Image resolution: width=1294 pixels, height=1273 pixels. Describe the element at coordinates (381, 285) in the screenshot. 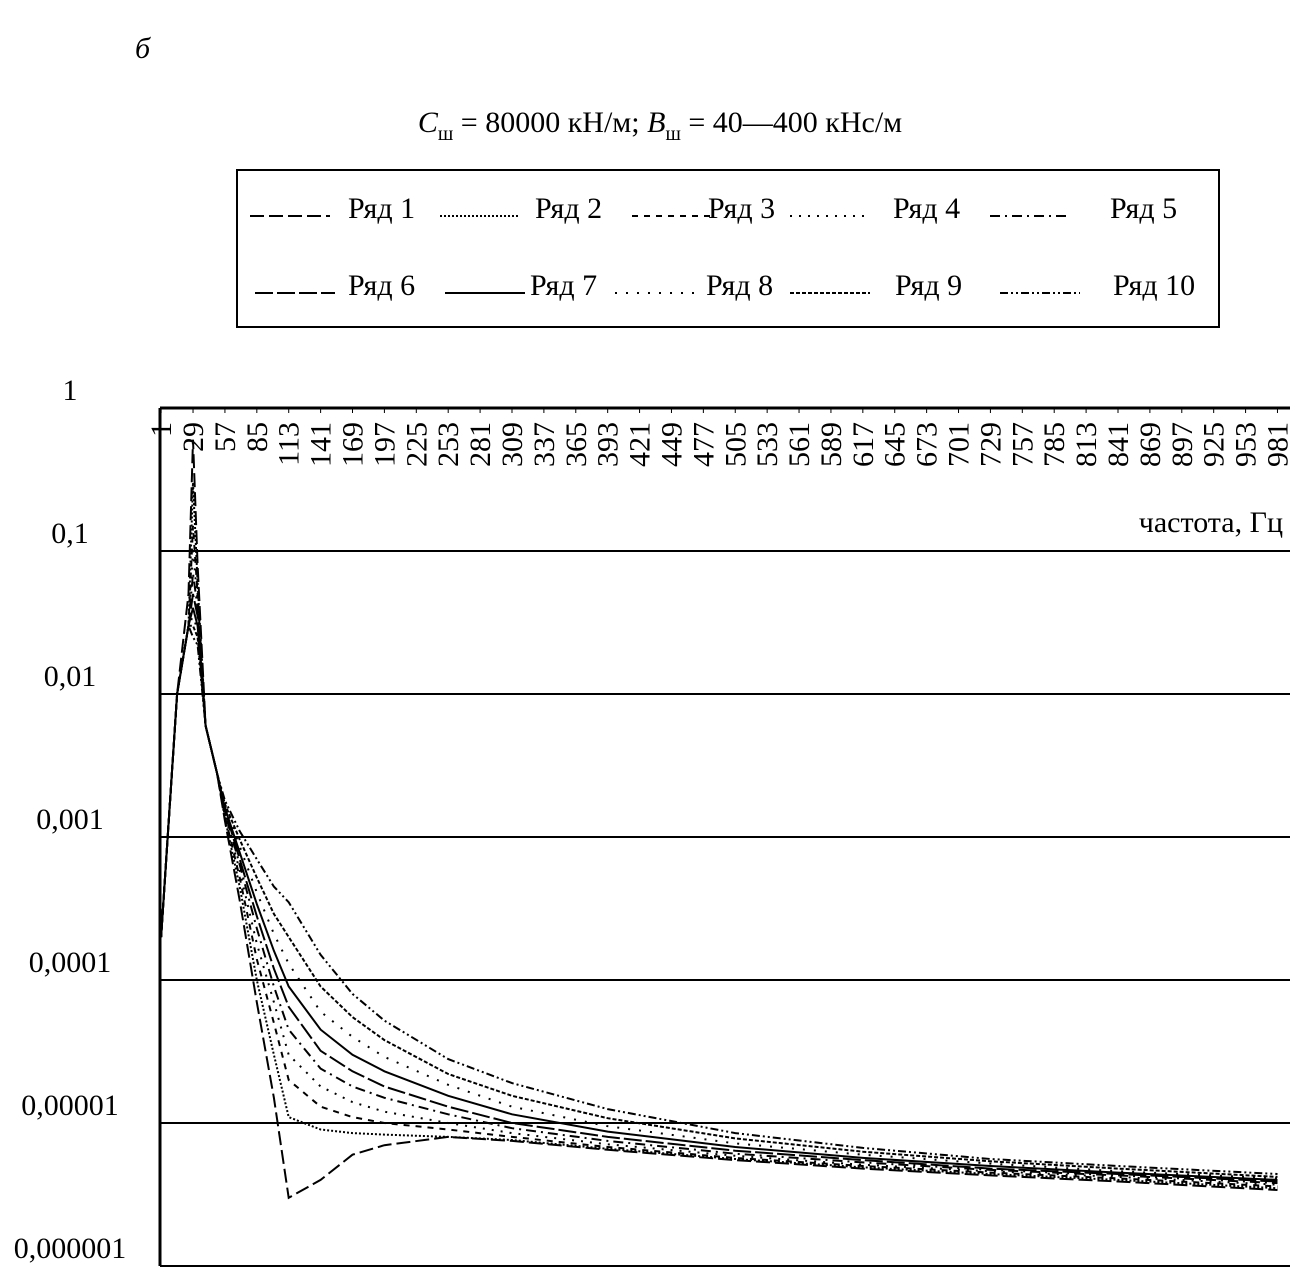

I see `legend-label: Ряд 6` at that location.